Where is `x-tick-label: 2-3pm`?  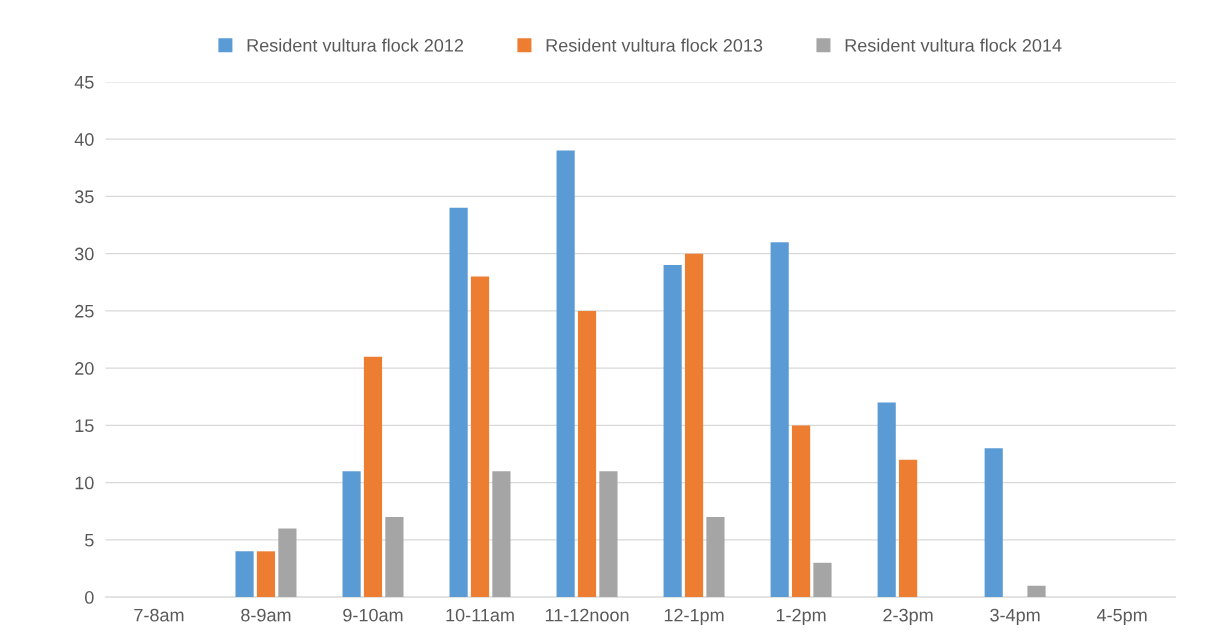 x-tick-label: 2-3pm is located at coordinates (908, 617).